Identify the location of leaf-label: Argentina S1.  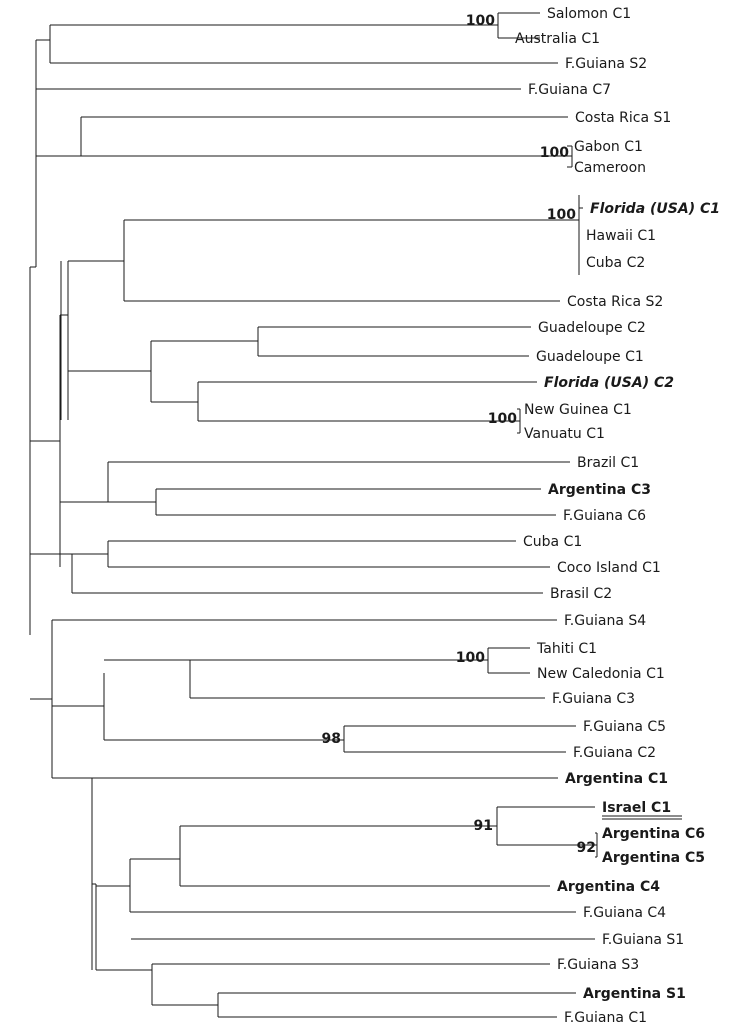
(634, 994).